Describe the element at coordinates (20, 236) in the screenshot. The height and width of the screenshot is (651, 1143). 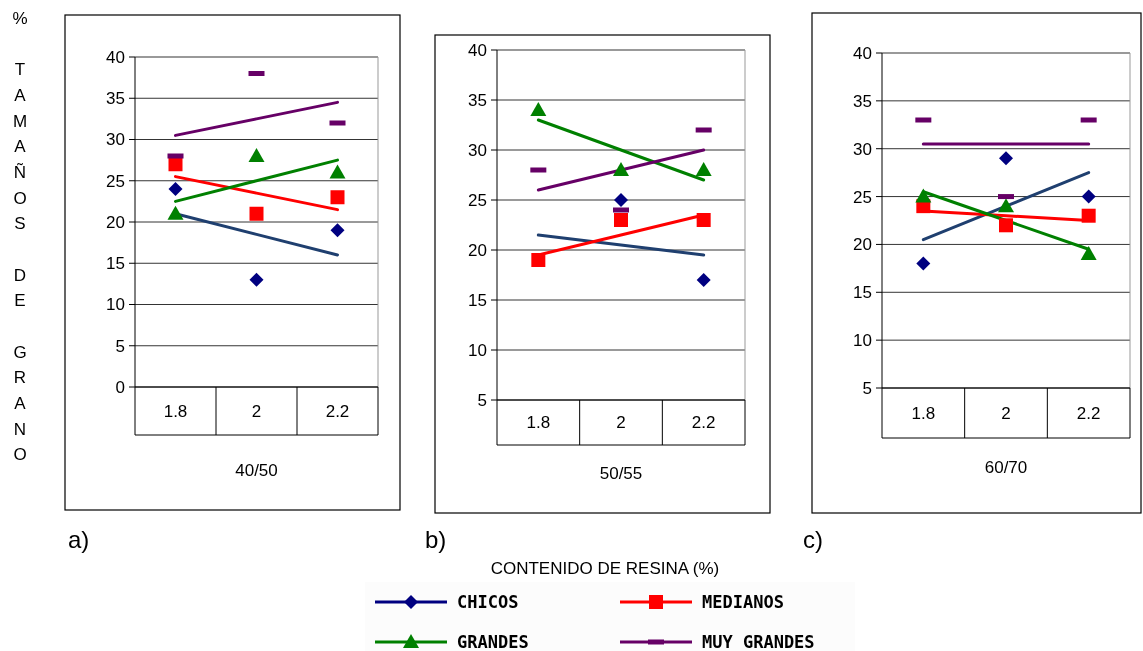
I see `text: % TAMAÑOS DE GRANO` at that location.